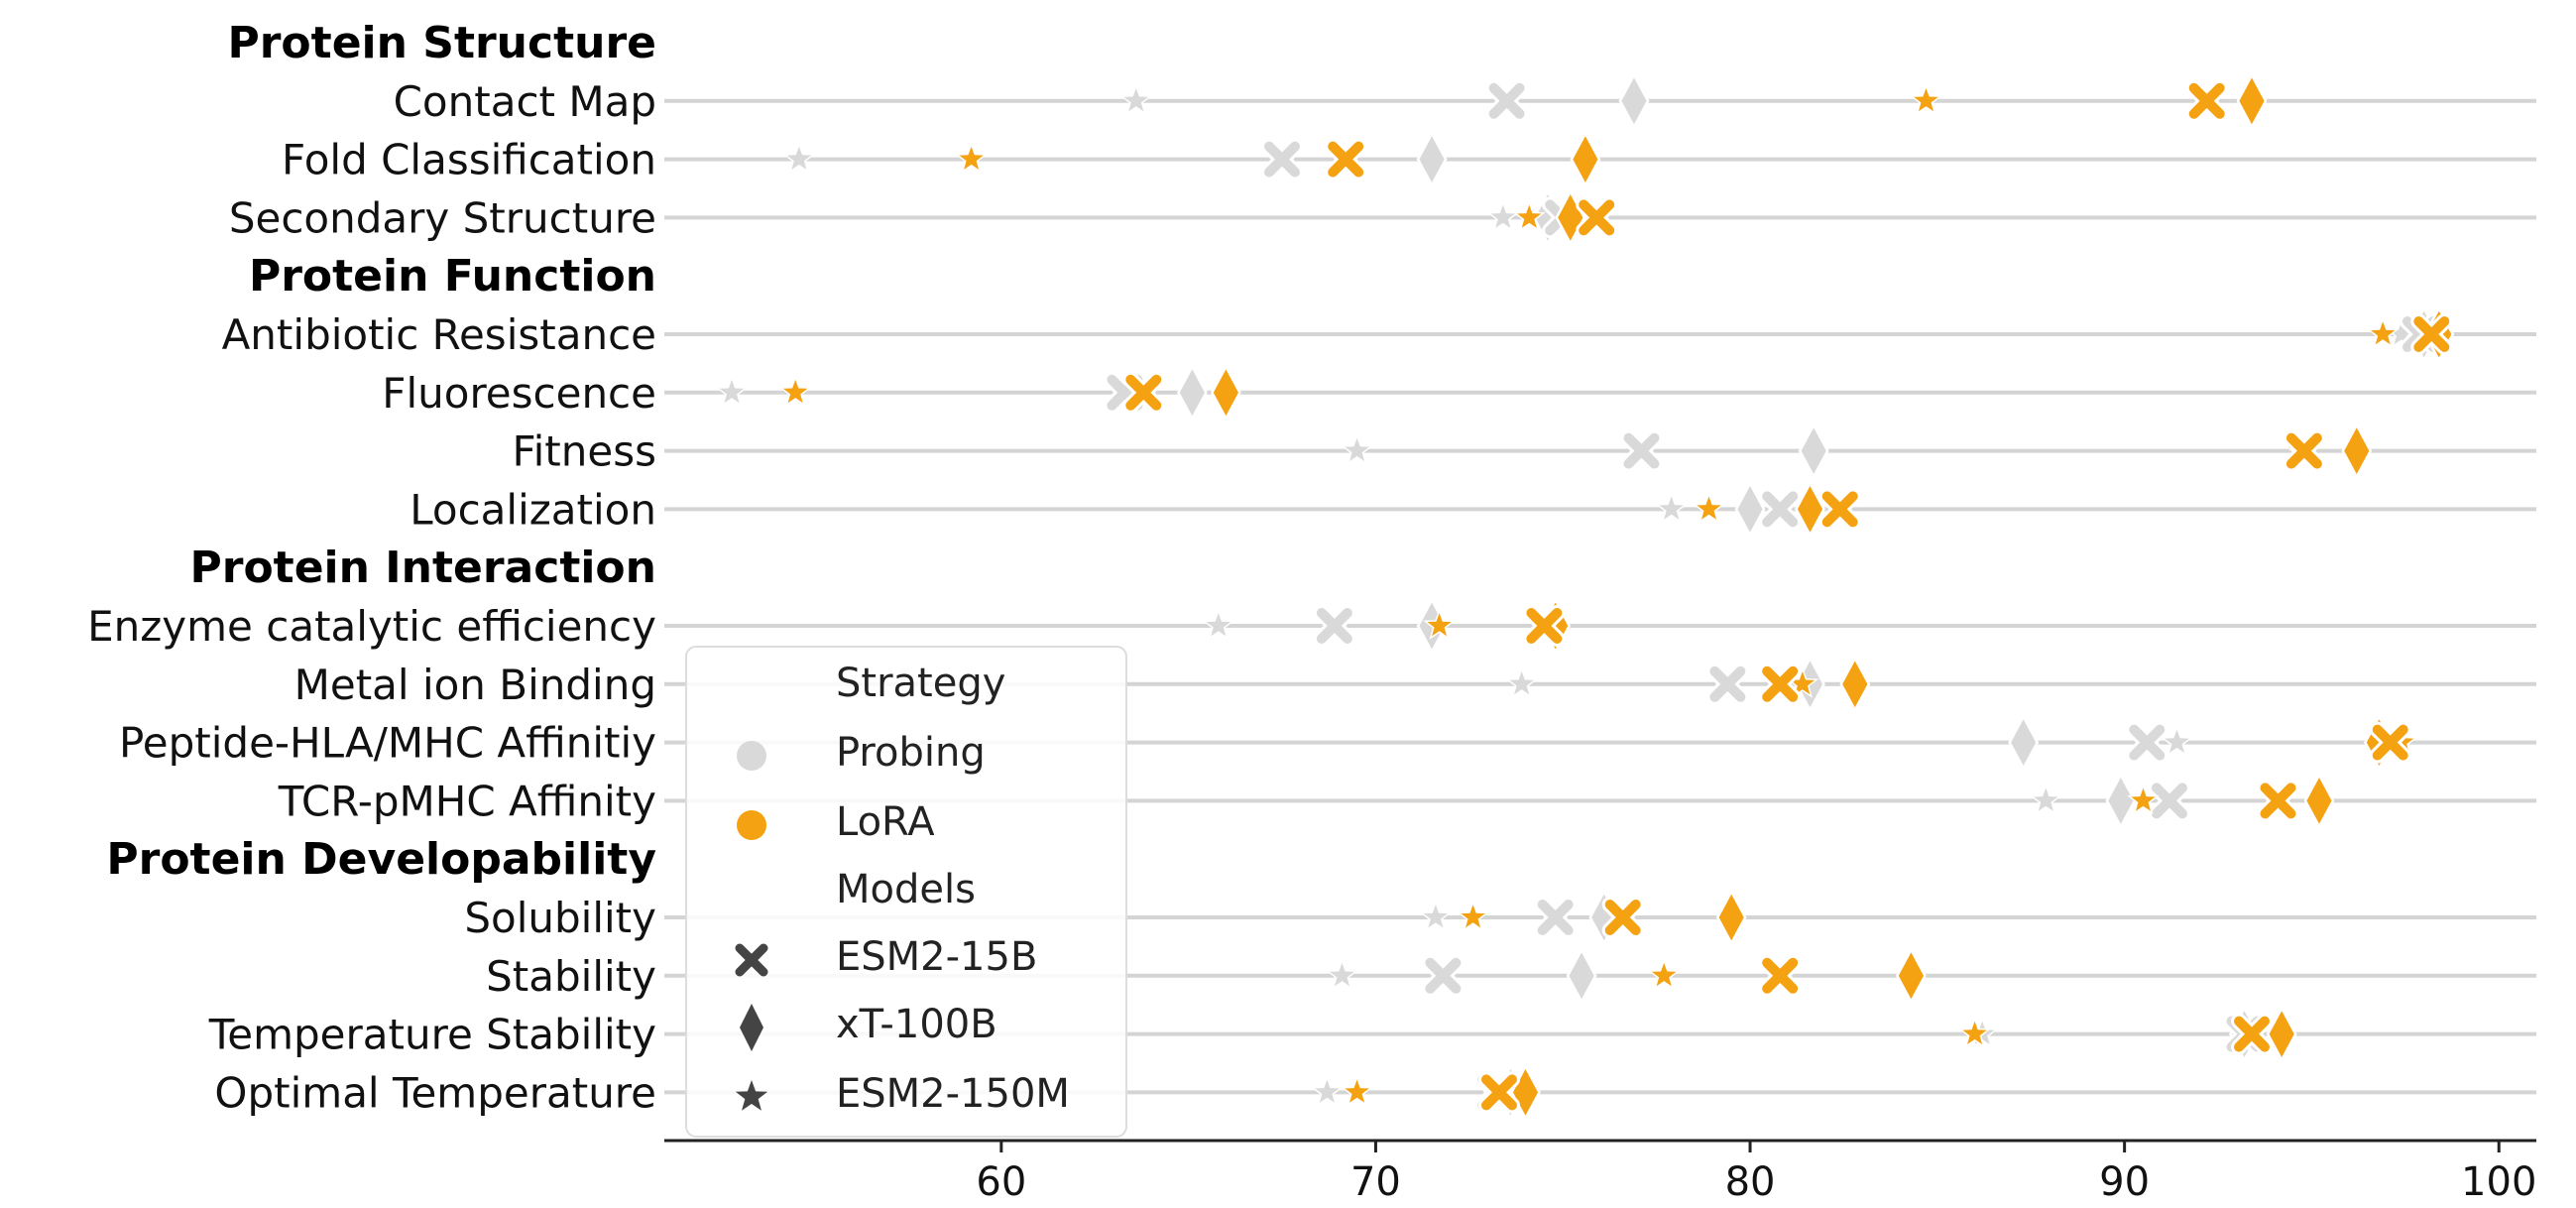 This screenshot has width=2576, height=1208. What do you see at coordinates (475, 685) in the screenshot?
I see `row-label-metal-ion-binding: Metal ion Binding` at bounding box center [475, 685].